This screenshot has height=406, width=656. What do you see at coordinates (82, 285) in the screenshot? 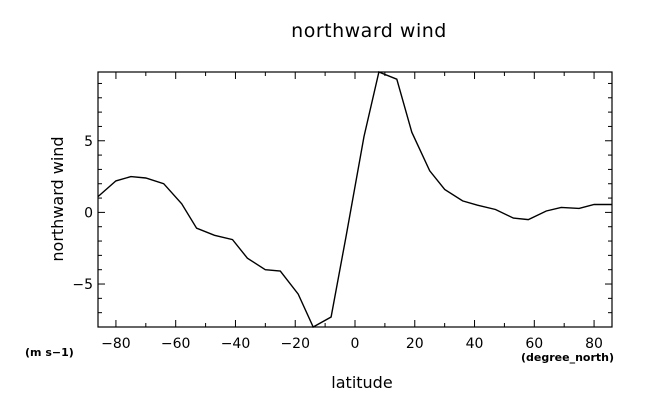
I see `y-tick-label: −5` at bounding box center [82, 285].